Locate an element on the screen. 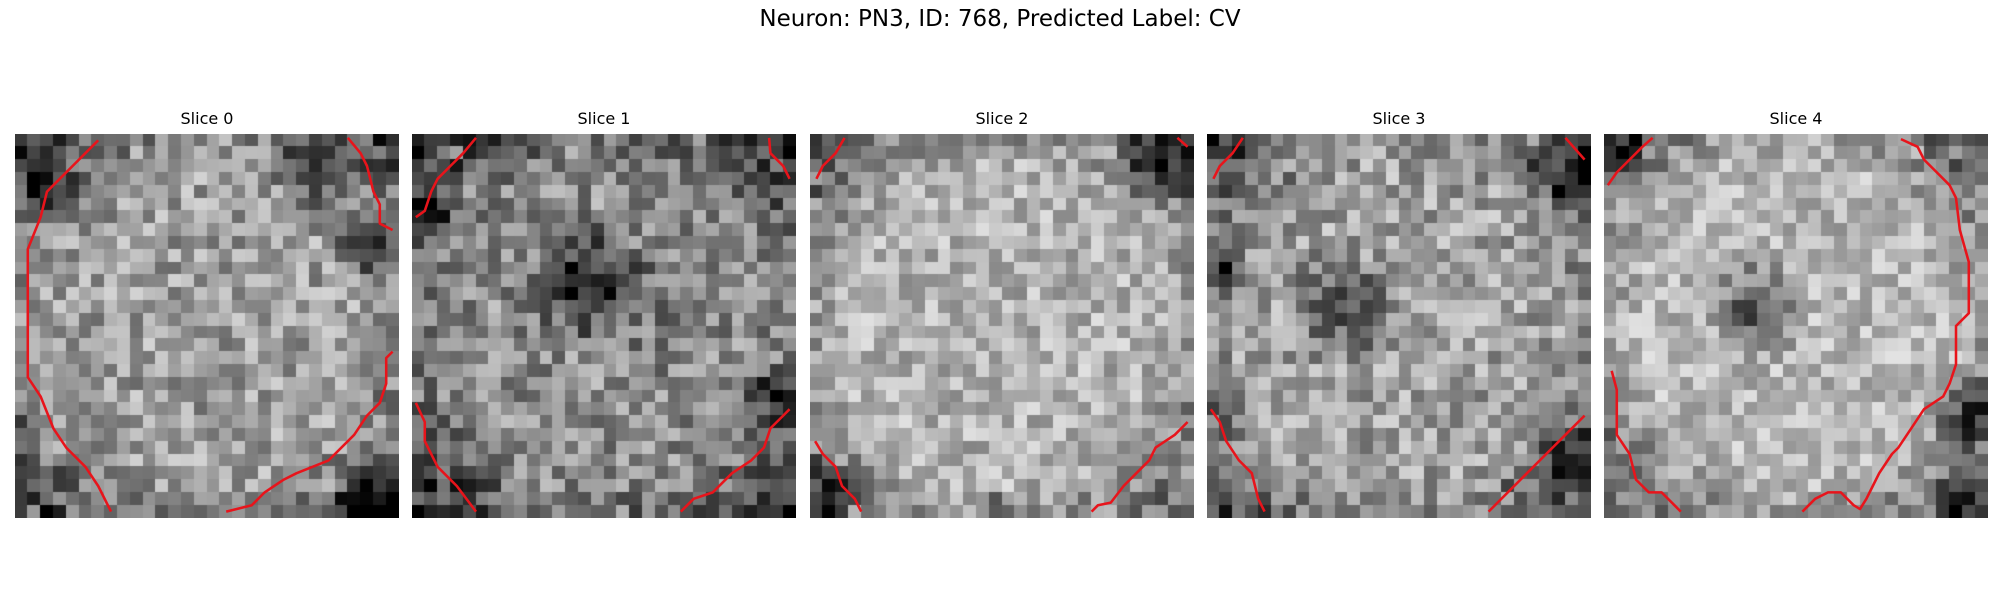 The height and width of the screenshot is (600, 2000). slice-title: Slice 3 is located at coordinates (1399, 118).